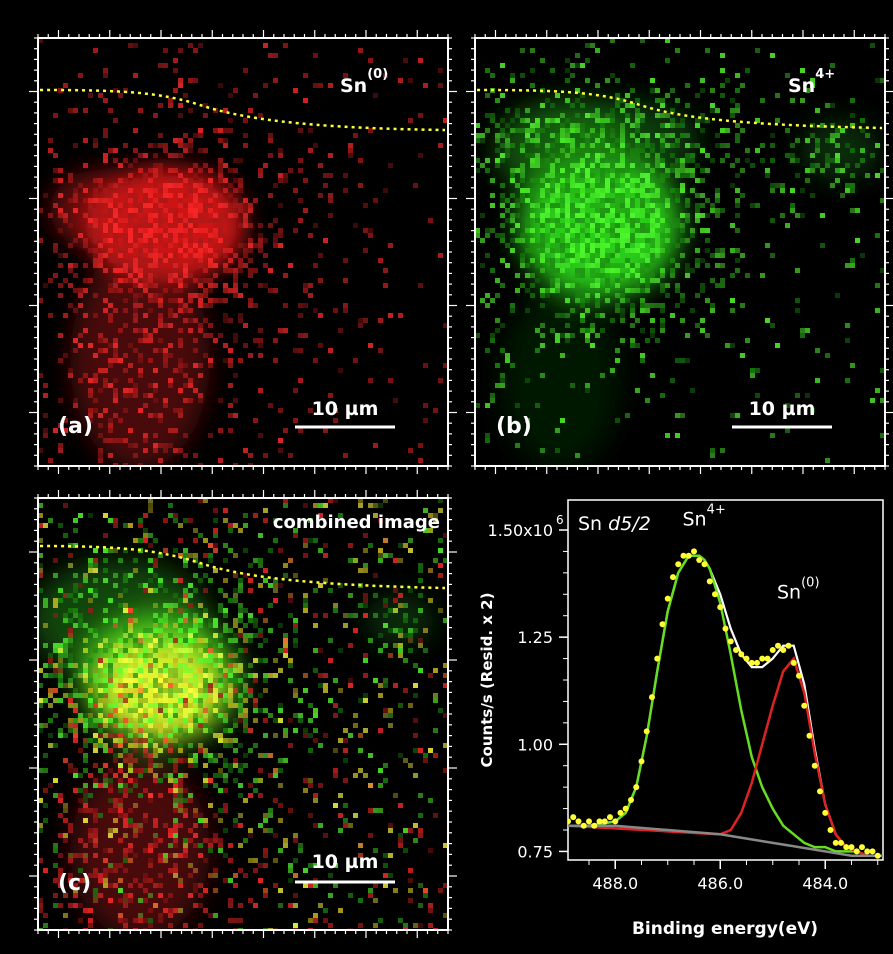 The height and width of the screenshot is (954, 893). What do you see at coordinates (535, 744) in the screenshot?
I see `y-tick-label: 1.00` at bounding box center [535, 744].